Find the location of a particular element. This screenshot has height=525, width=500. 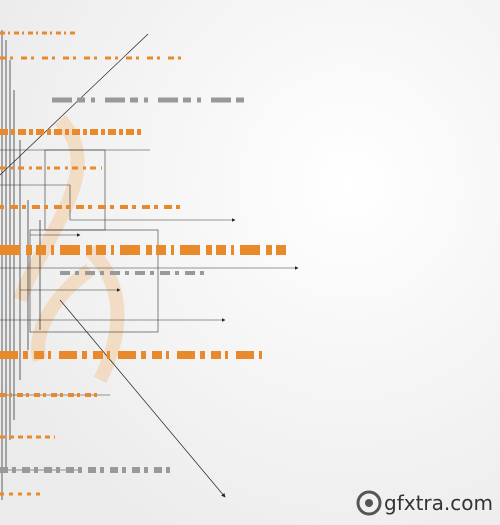

watermark-logo-dot is located at coordinates (369, 503).